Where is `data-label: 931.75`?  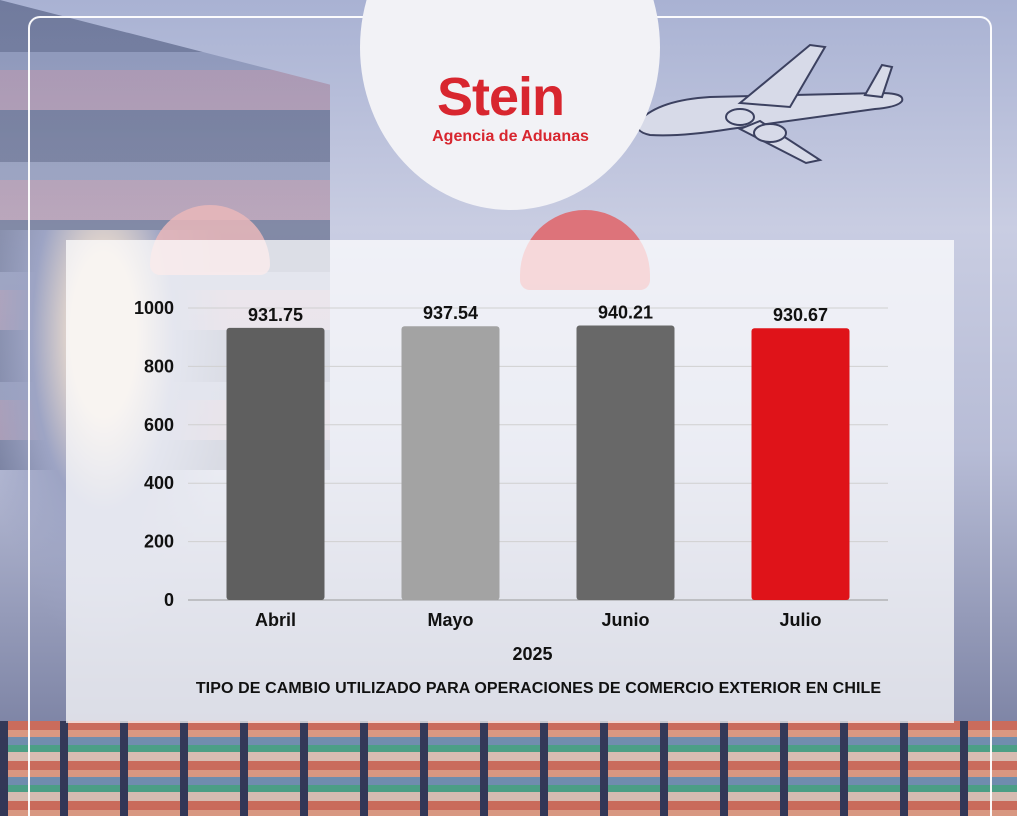 data-label: 931.75 is located at coordinates (275, 315).